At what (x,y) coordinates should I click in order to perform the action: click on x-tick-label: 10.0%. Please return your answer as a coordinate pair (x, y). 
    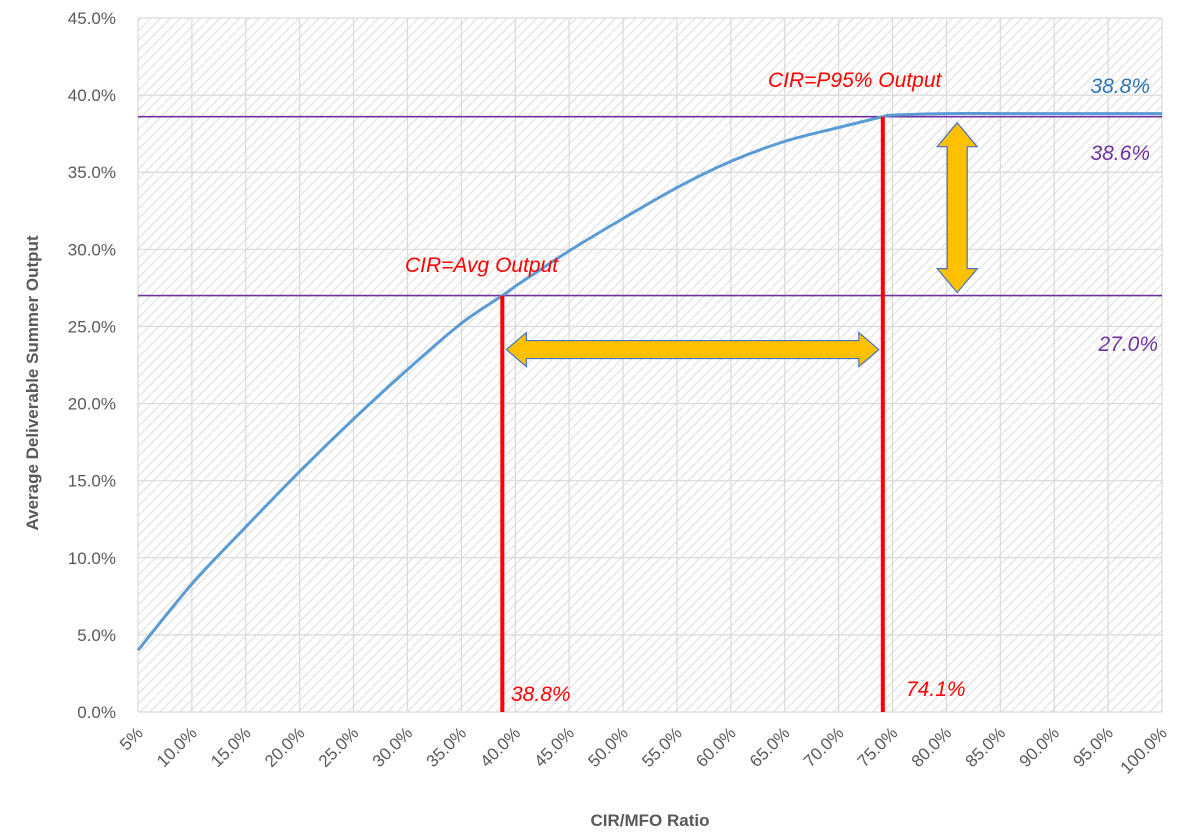
    Looking at the image, I should click on (177, 747).